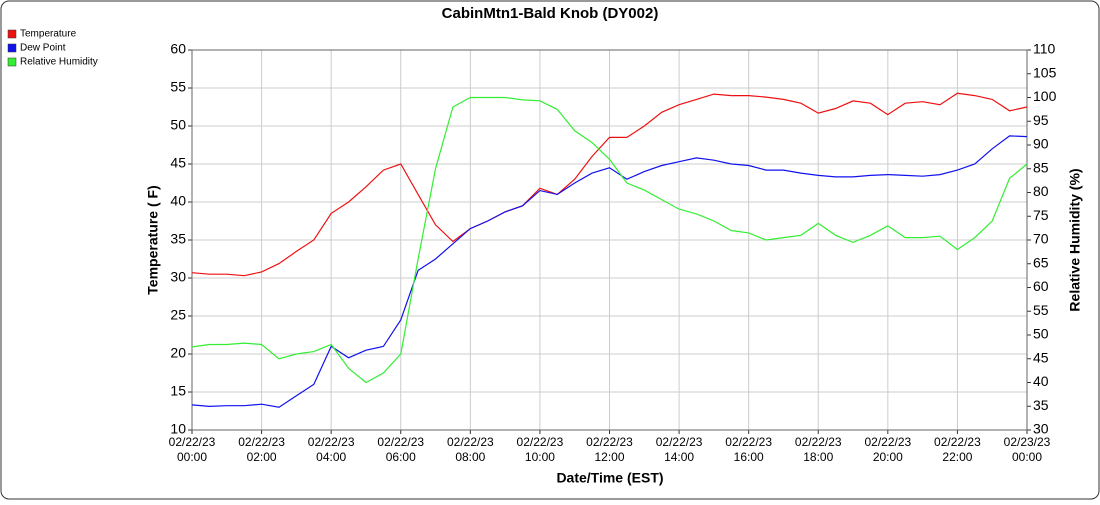  What do you see at coordinates (609, 449) in the screenshot?
I see `x-tick-label: 02/22/23 12:00` at bounding box center [609, 449].